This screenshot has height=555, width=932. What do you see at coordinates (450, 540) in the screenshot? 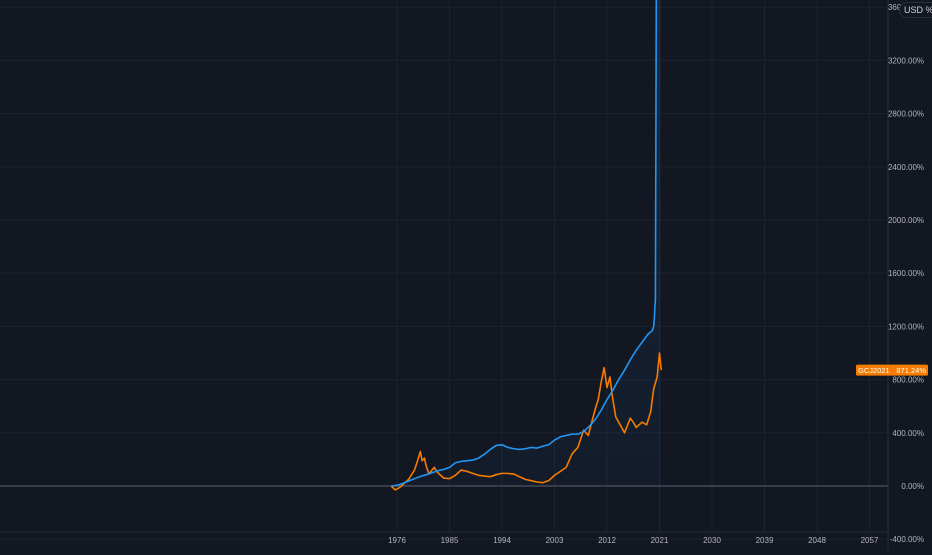
I see `x-tick-label: 1985` at bounding box center [450, 540].